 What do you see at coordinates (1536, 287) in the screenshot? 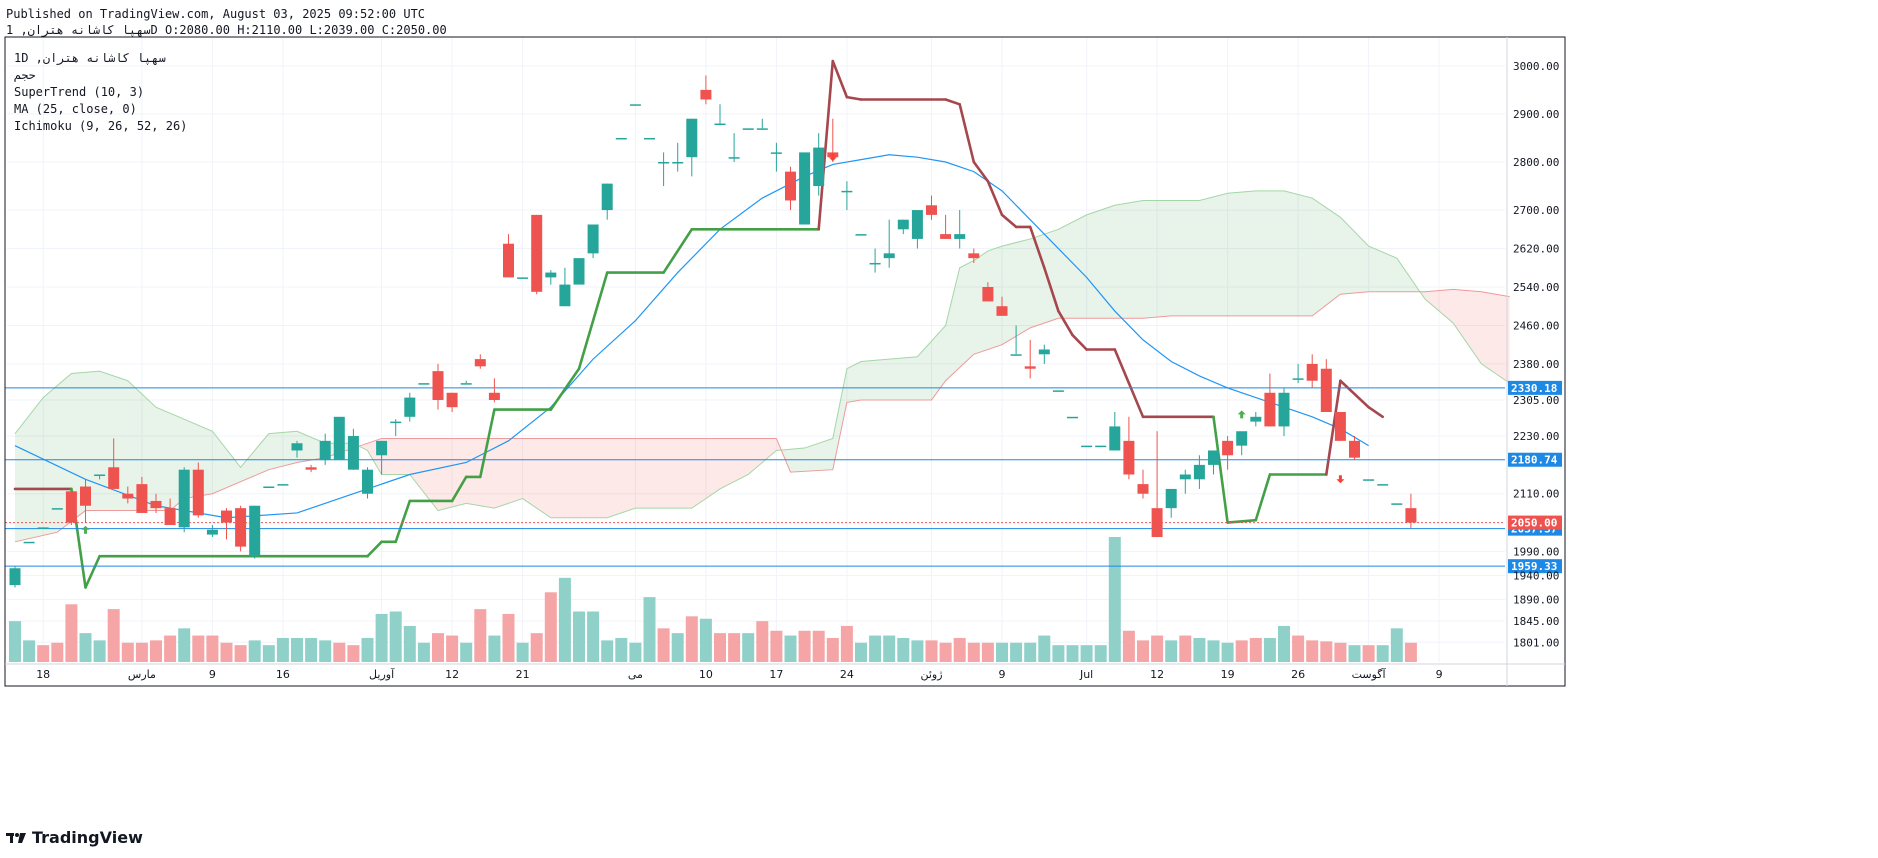
I see `y-tick-label: 2540.00` at bounding box center [1536, 287].